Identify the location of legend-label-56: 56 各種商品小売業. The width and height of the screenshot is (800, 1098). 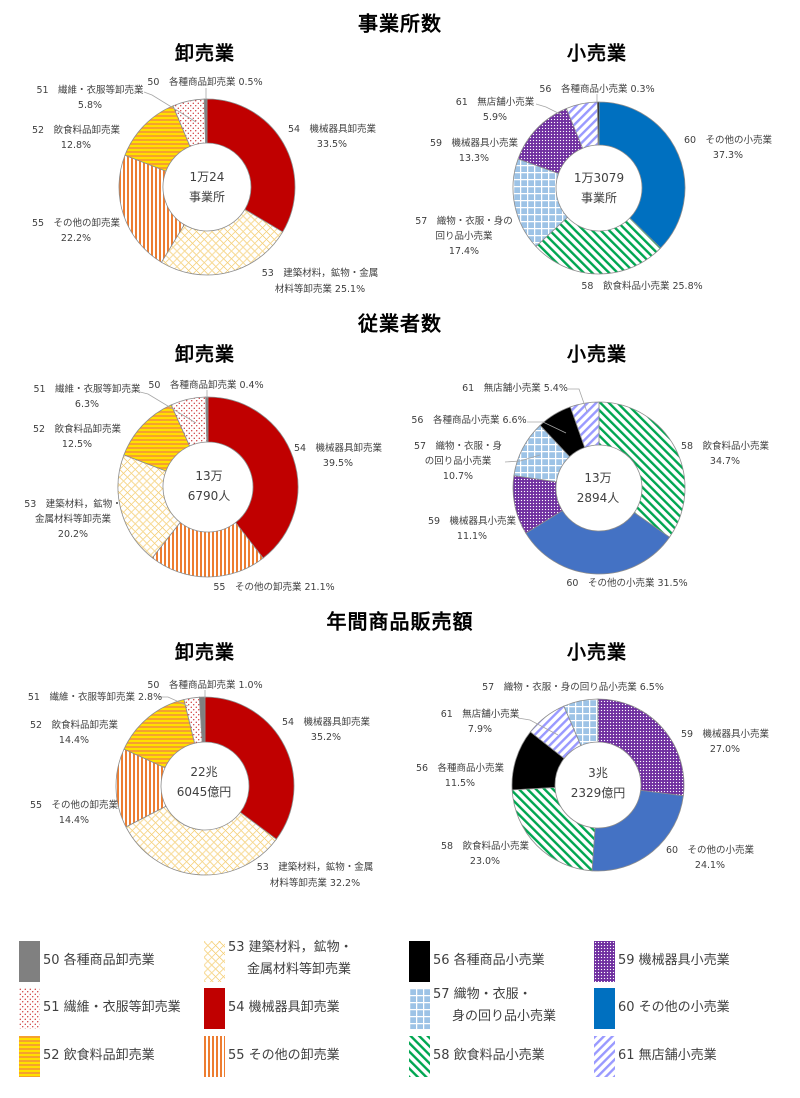
(489, 960).